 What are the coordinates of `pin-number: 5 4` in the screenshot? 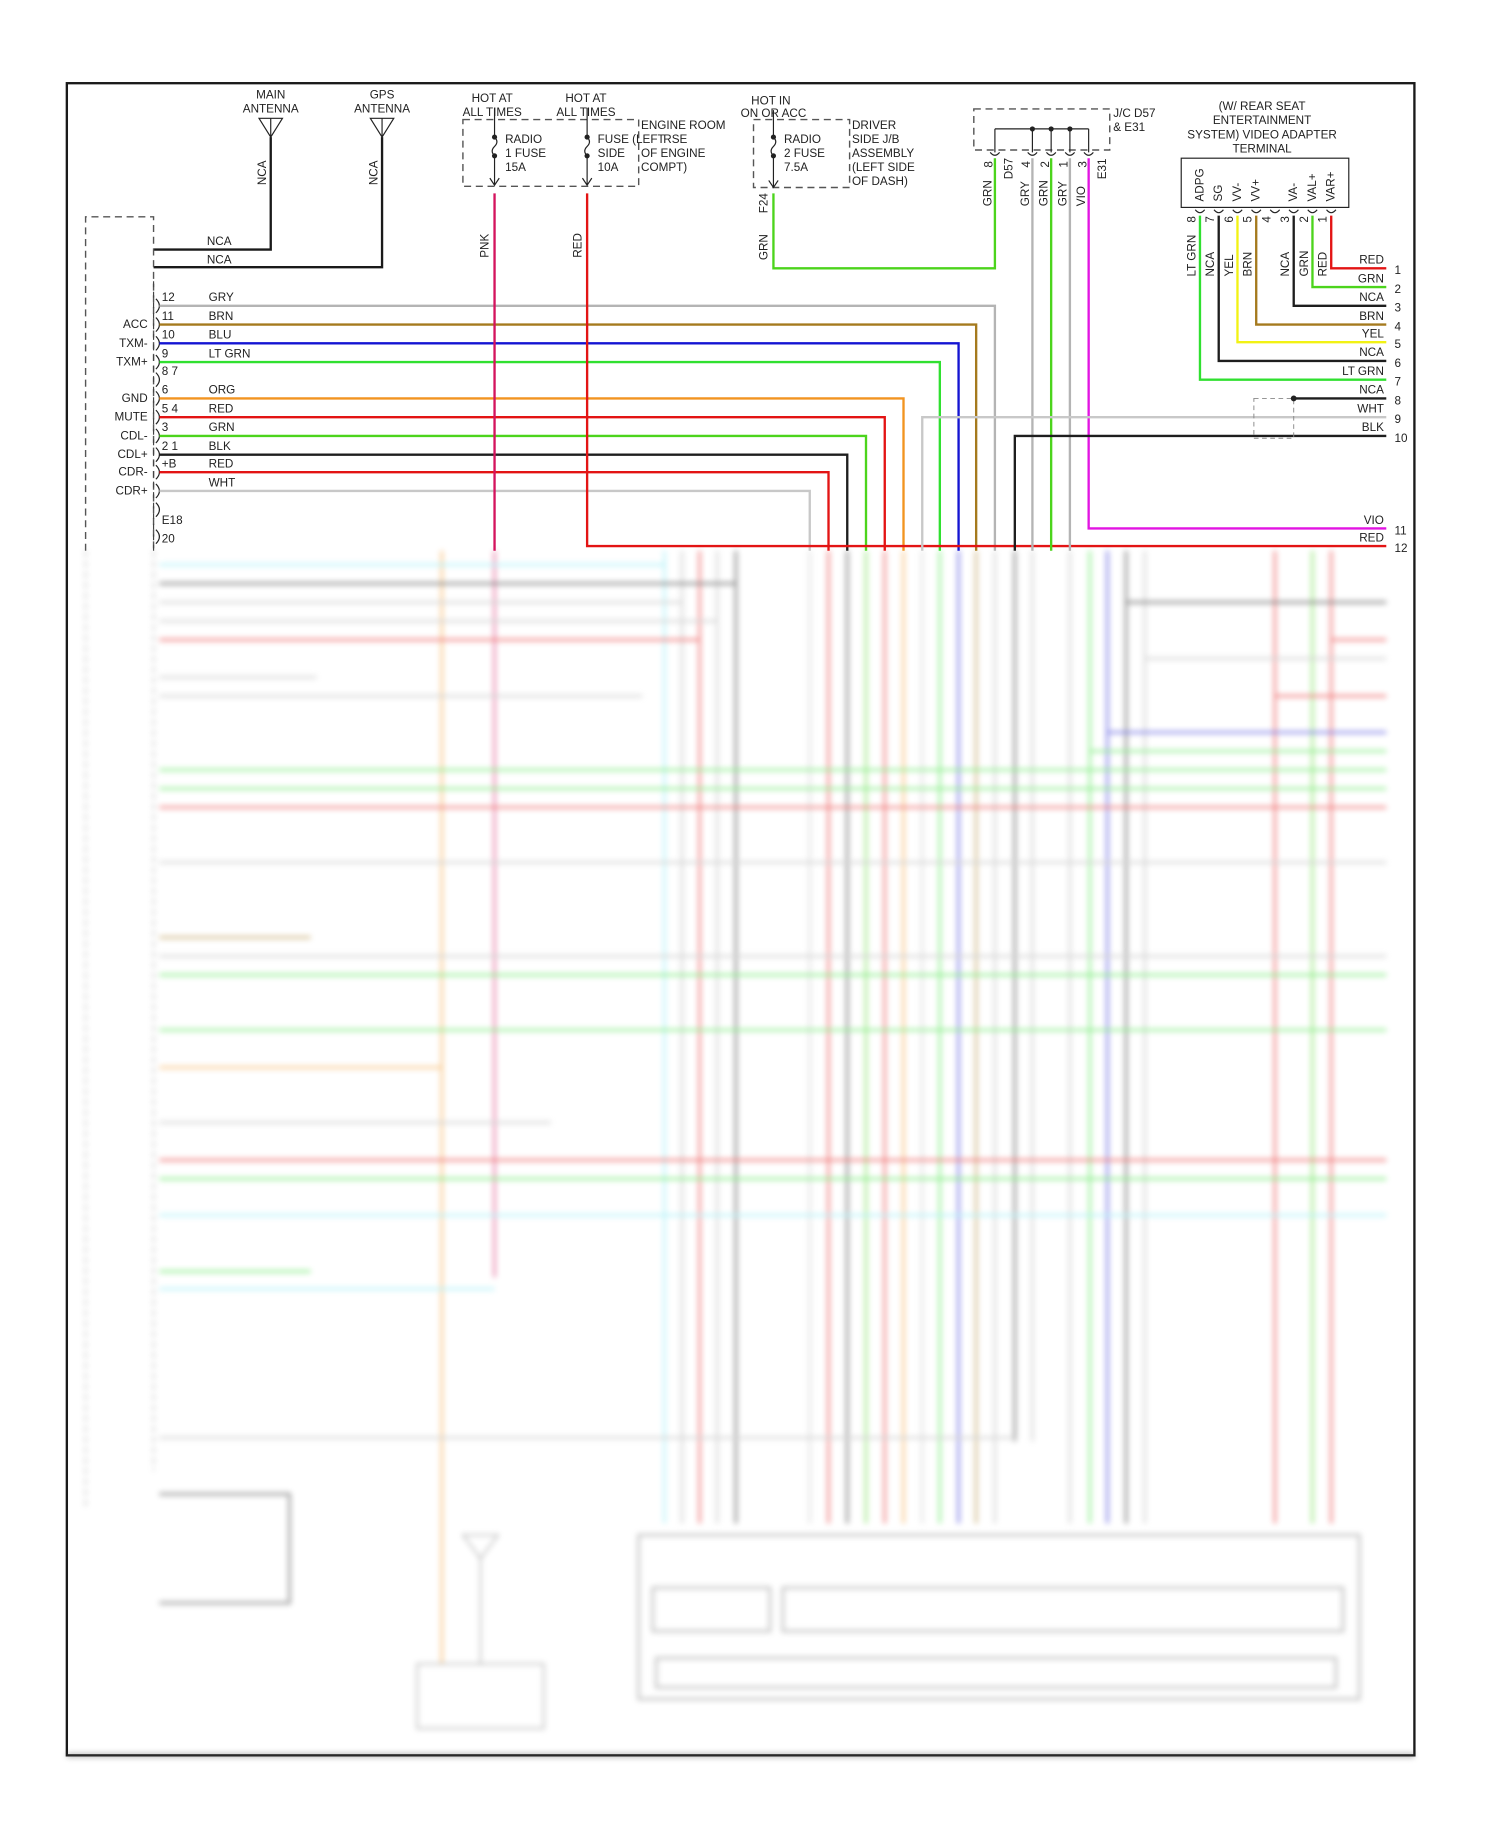 It's located at (170, 408).